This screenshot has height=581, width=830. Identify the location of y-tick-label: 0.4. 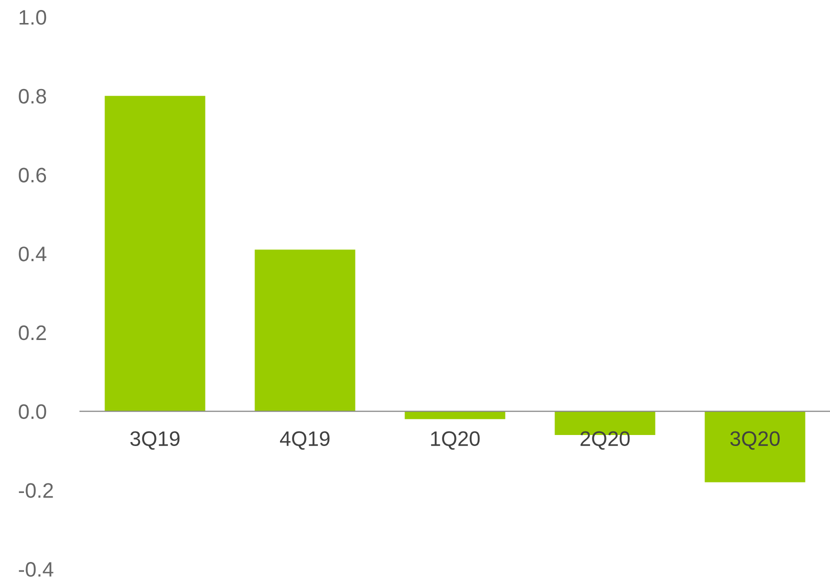
(32, 254).